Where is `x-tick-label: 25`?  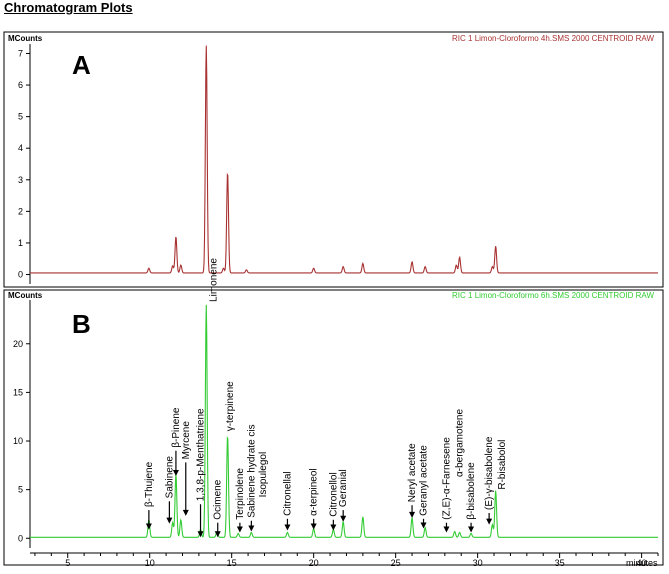 x-tick-label: 25 is located at coordinates (396, 563).